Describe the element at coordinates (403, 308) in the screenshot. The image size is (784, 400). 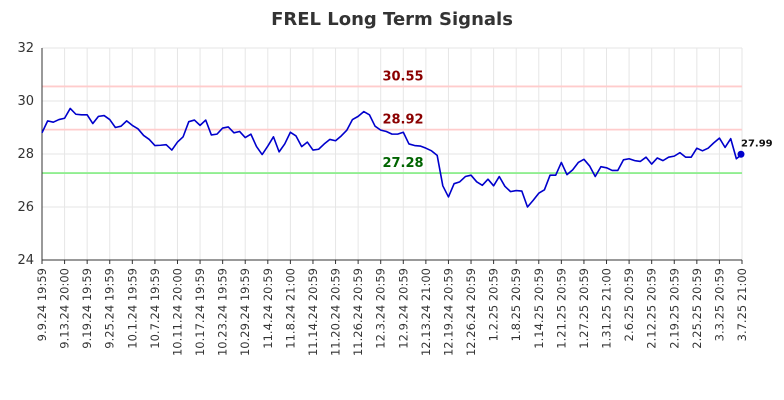
I see `x-tick-label: 12.9.24 20:59` at that location.